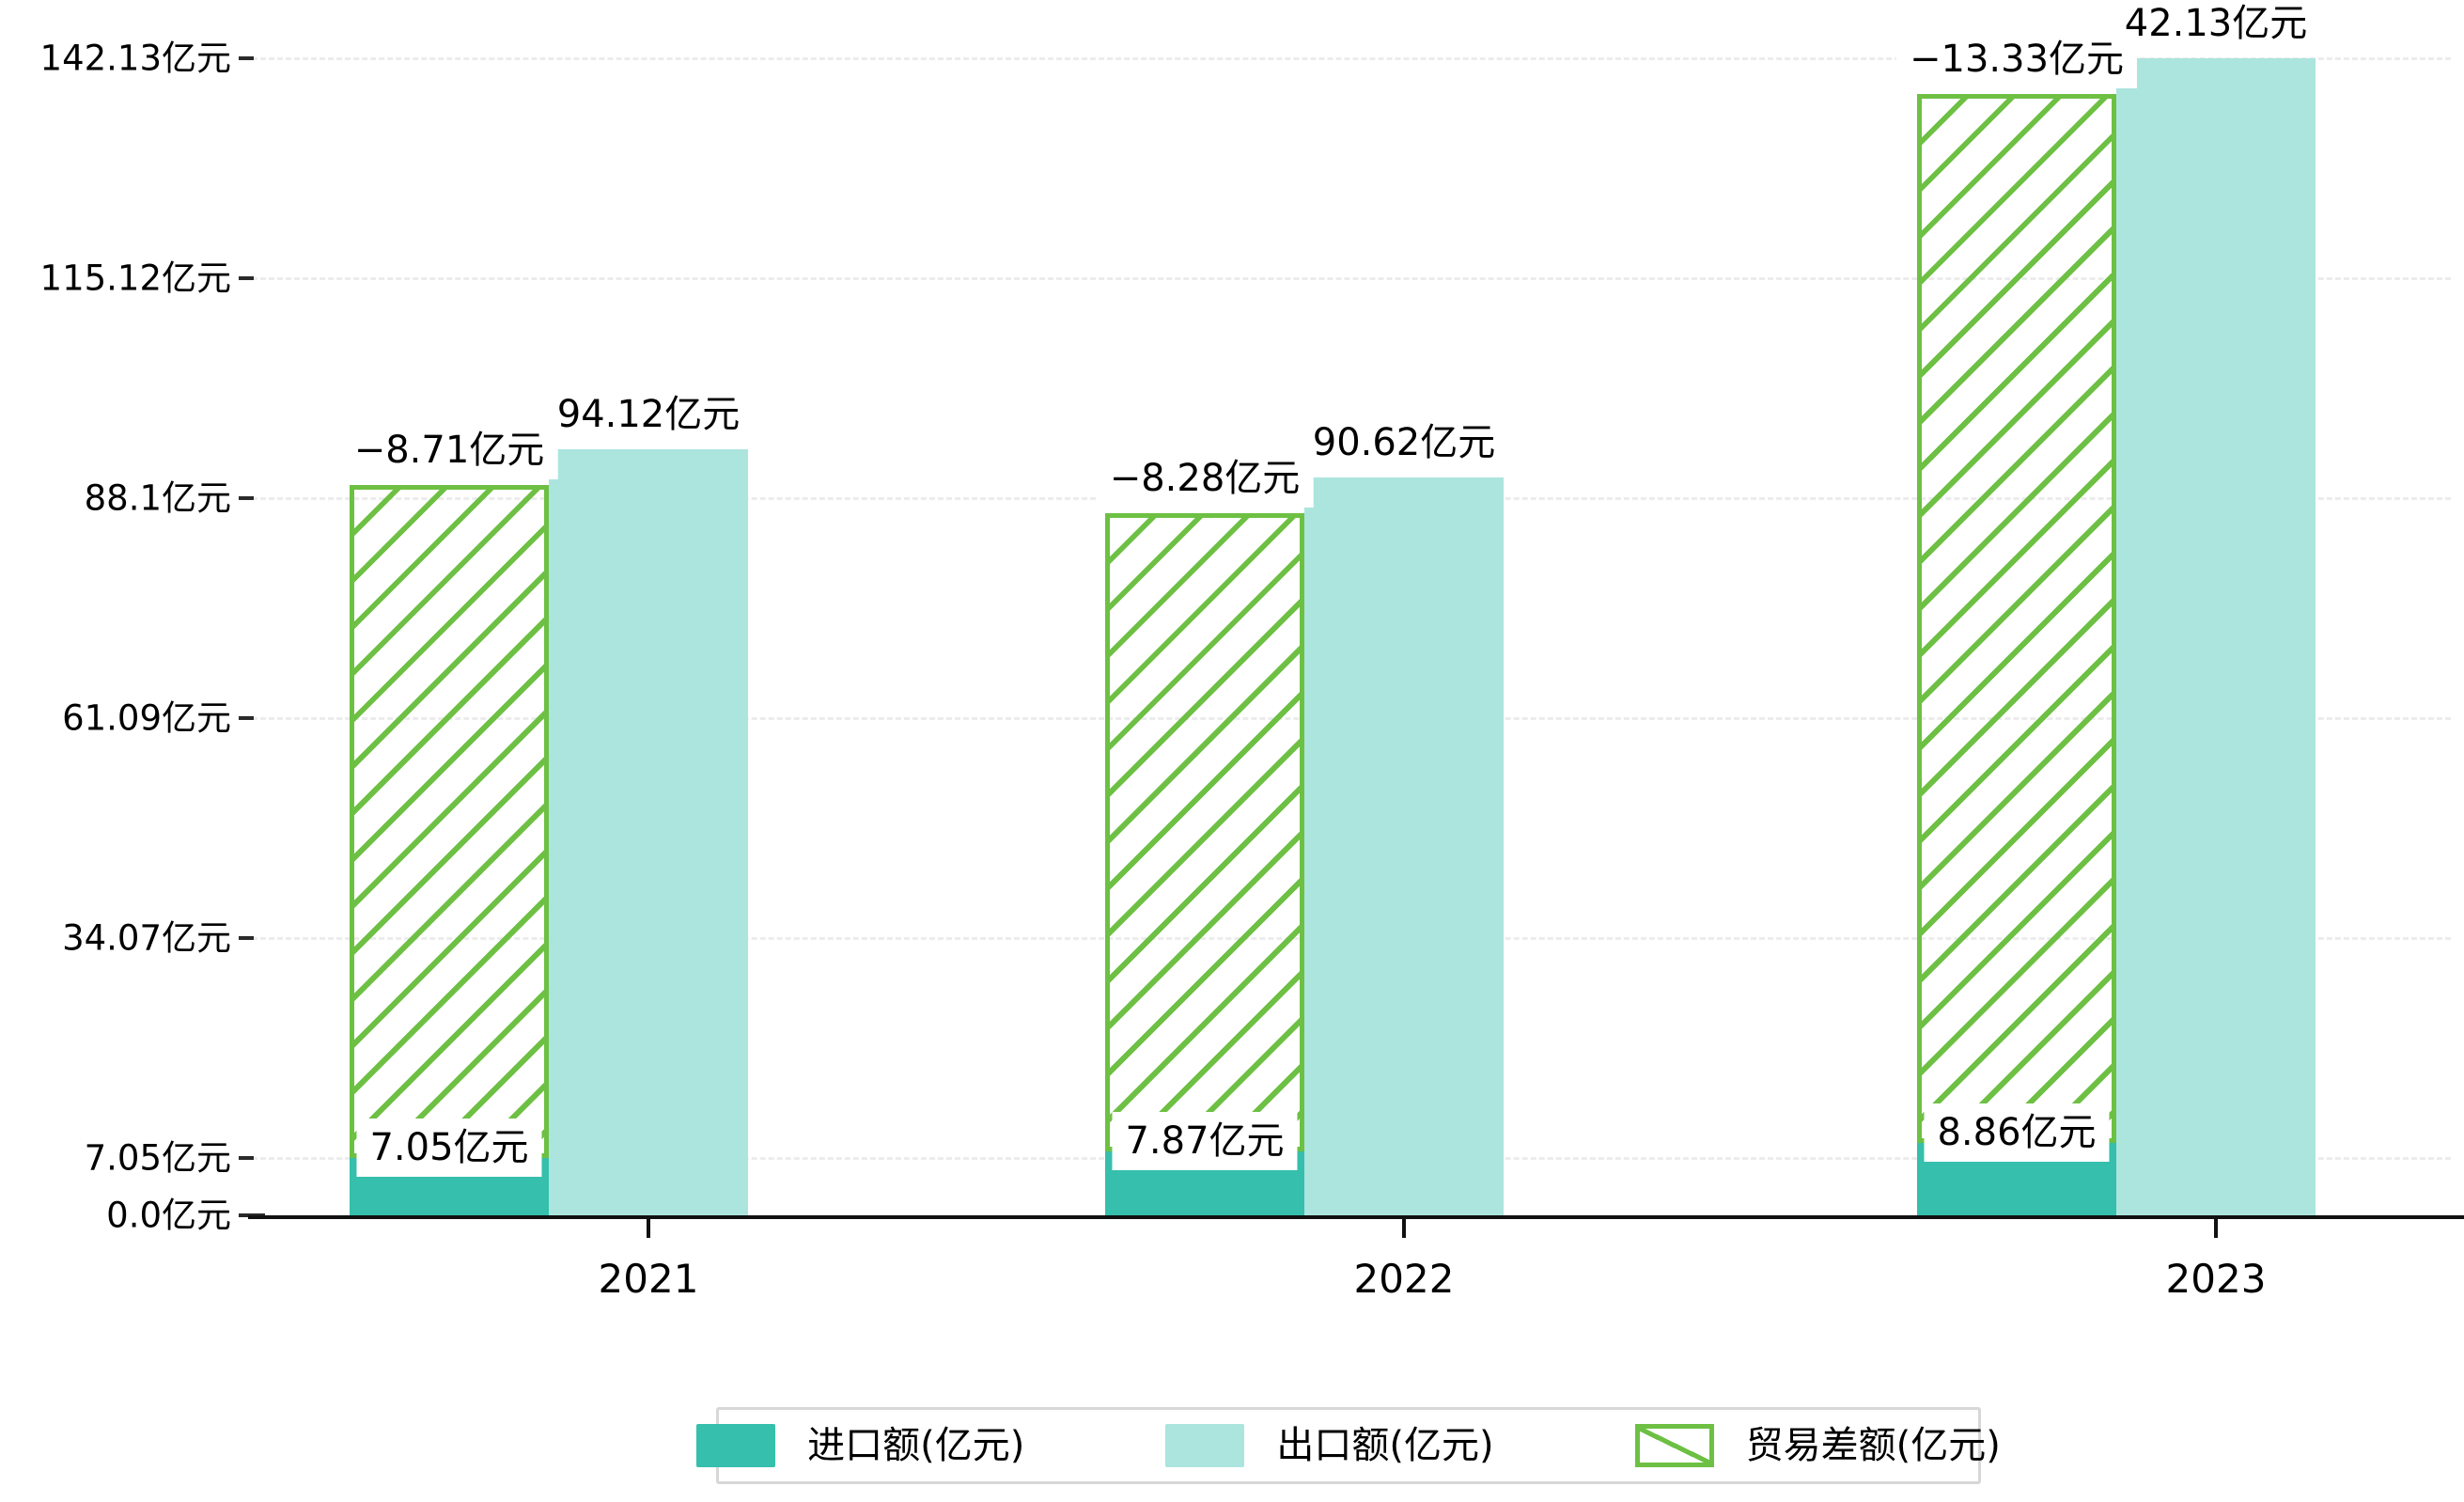 The image size is (2464, 1502). I want to click on bar-trade-balance-hatched-2021, so click(449, 821).